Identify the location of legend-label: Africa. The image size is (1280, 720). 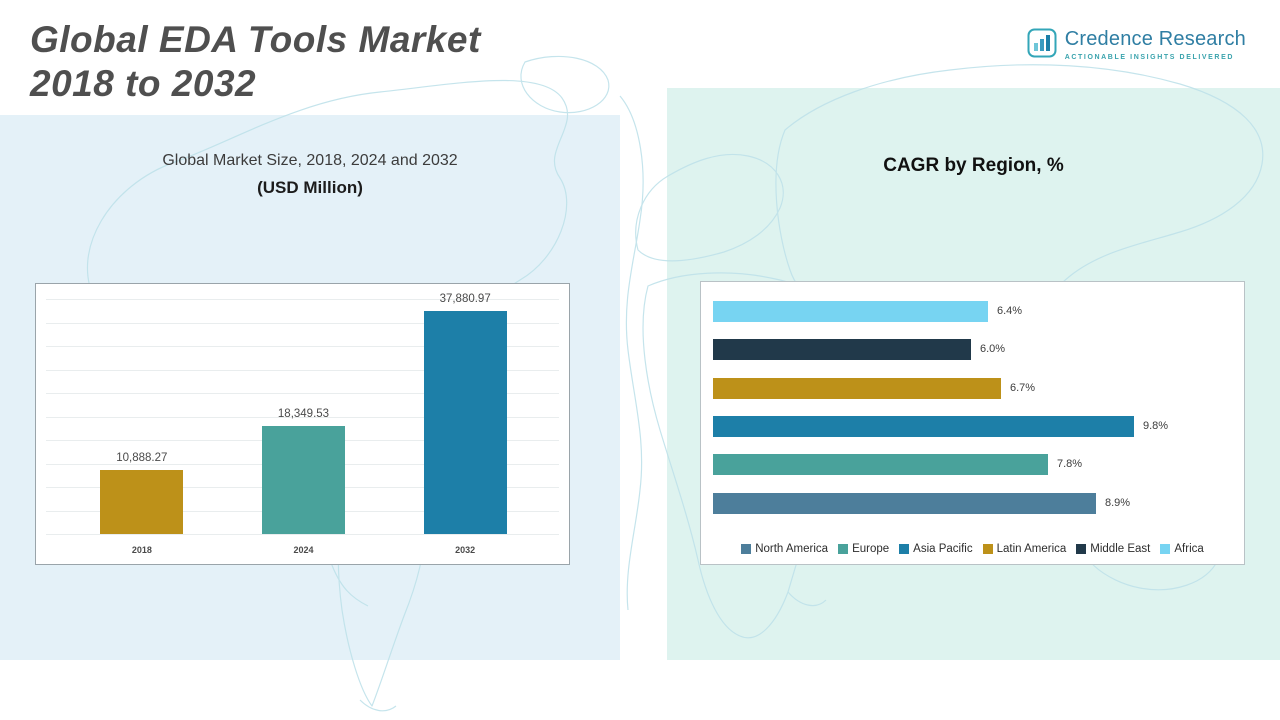
(1189, 549).